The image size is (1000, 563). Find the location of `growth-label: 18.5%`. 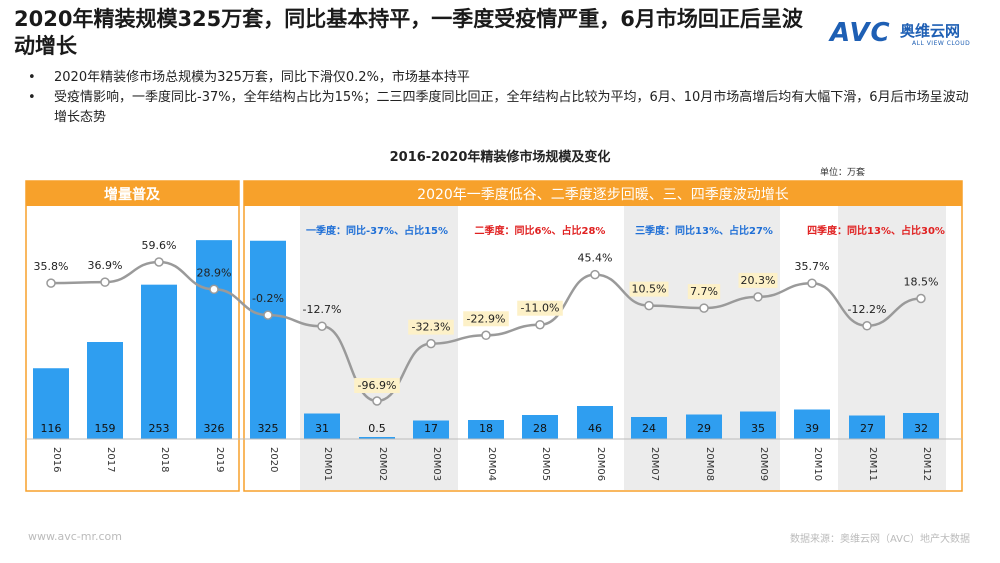

growth-label: 18.5% is located at coordinates (921, 282).